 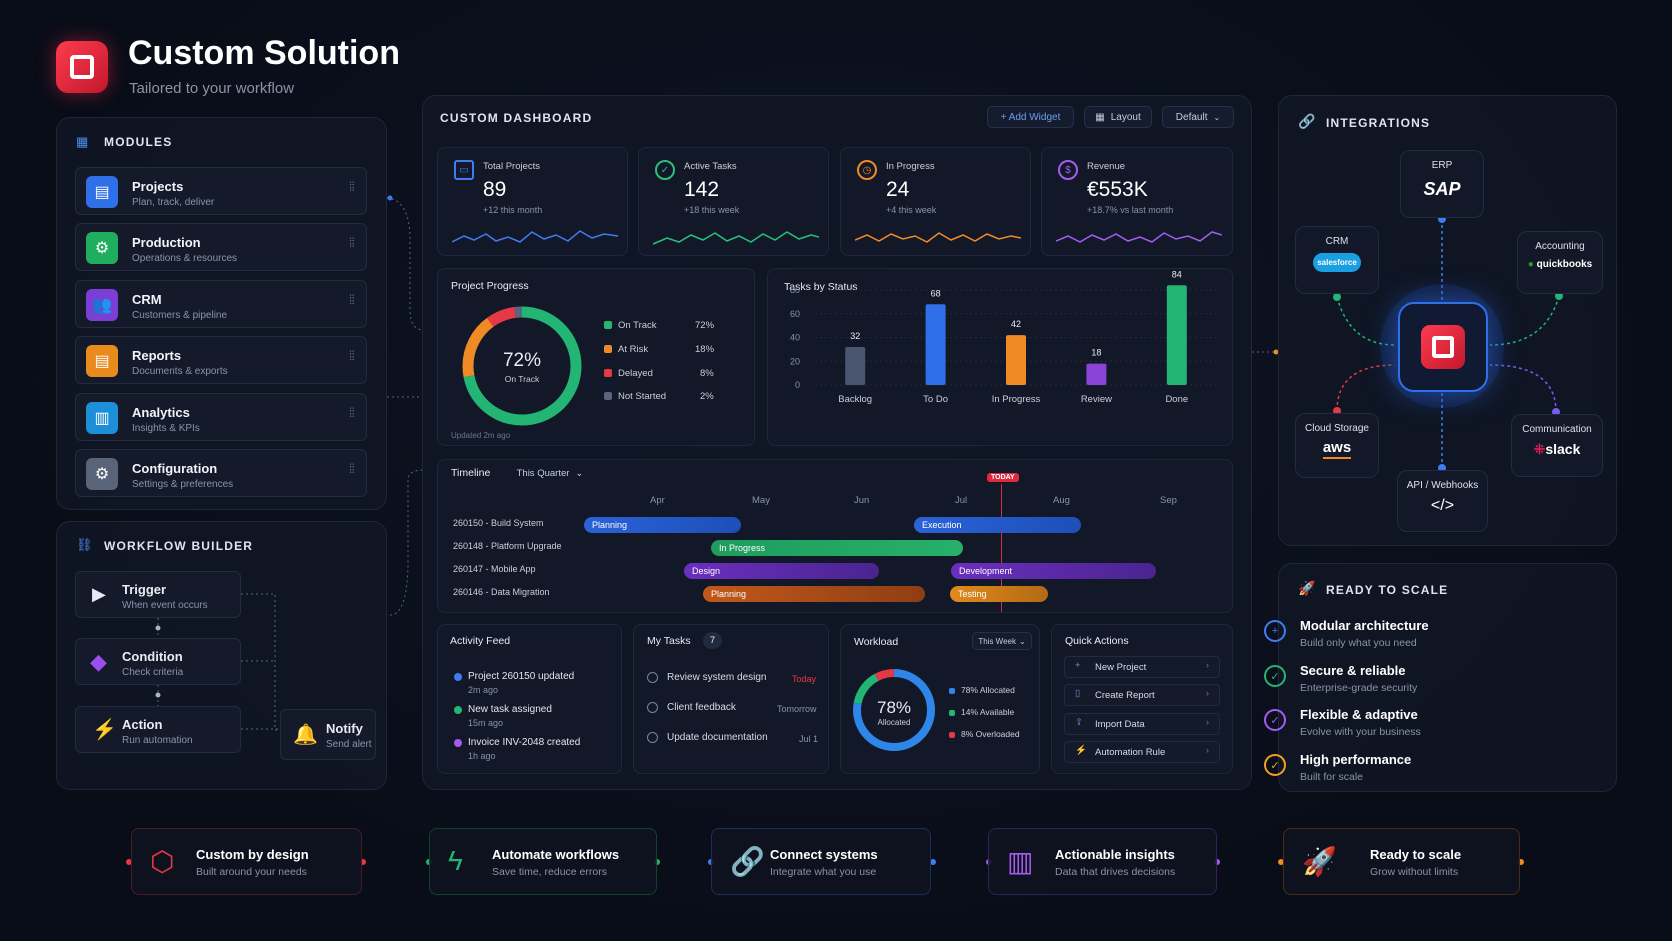 I want to click on gantt-bar-planning: Planning, so click(x=662, y=525).